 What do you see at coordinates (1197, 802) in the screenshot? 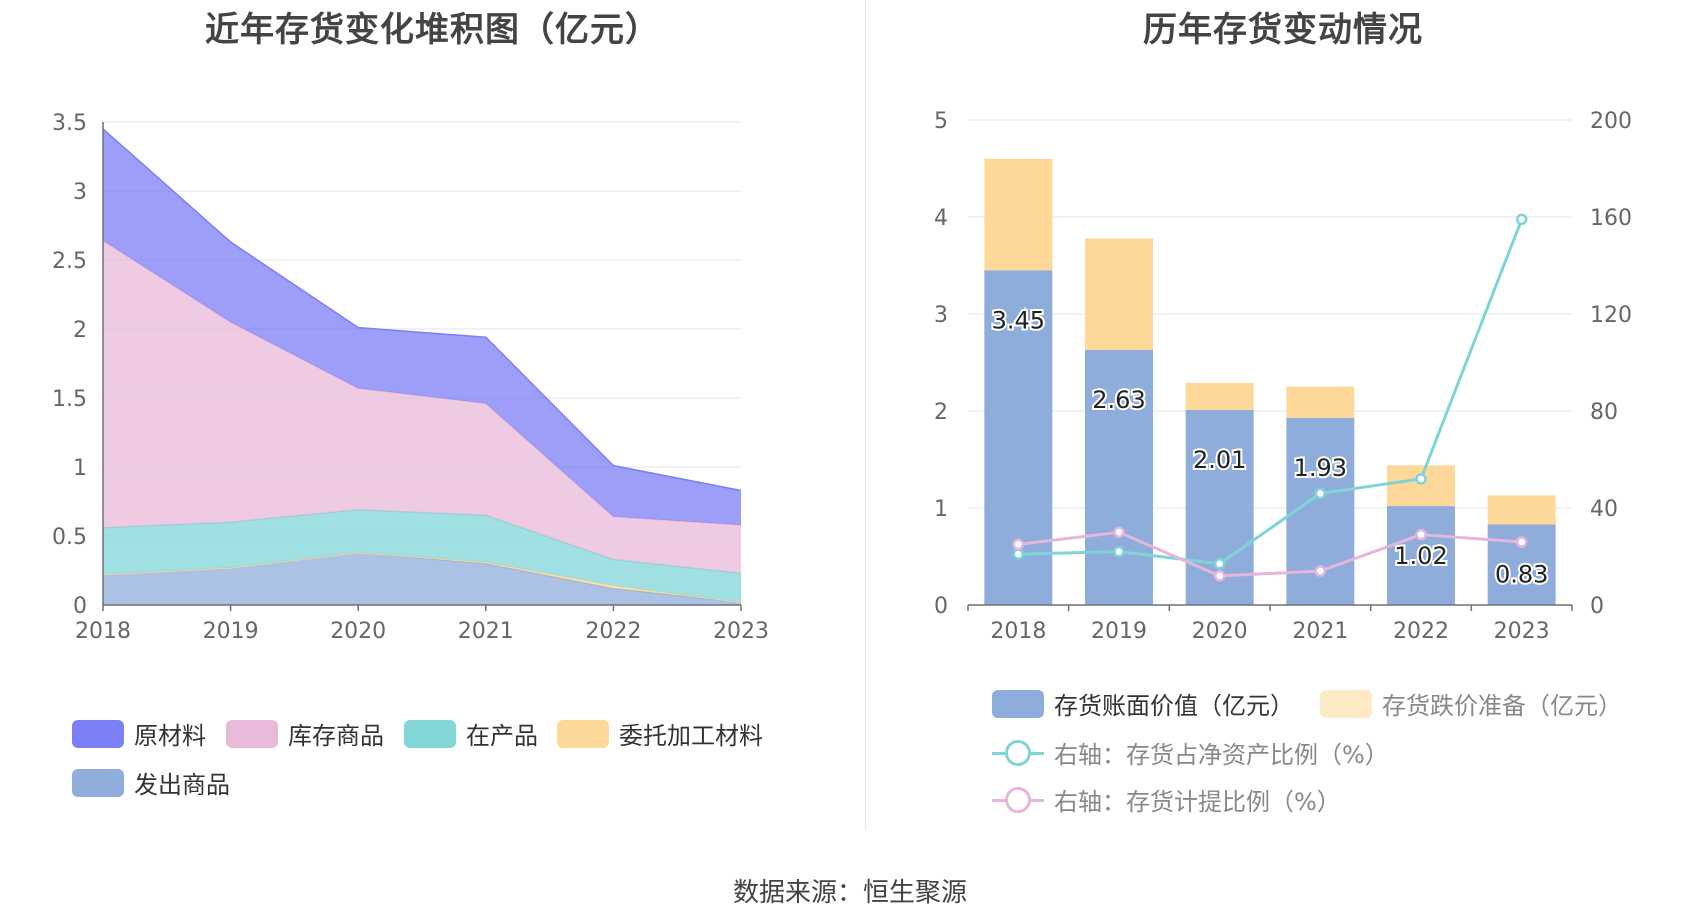
I see `legend-label: 右轴：存货计提比例（%）` at bounding box center [1197, 802].